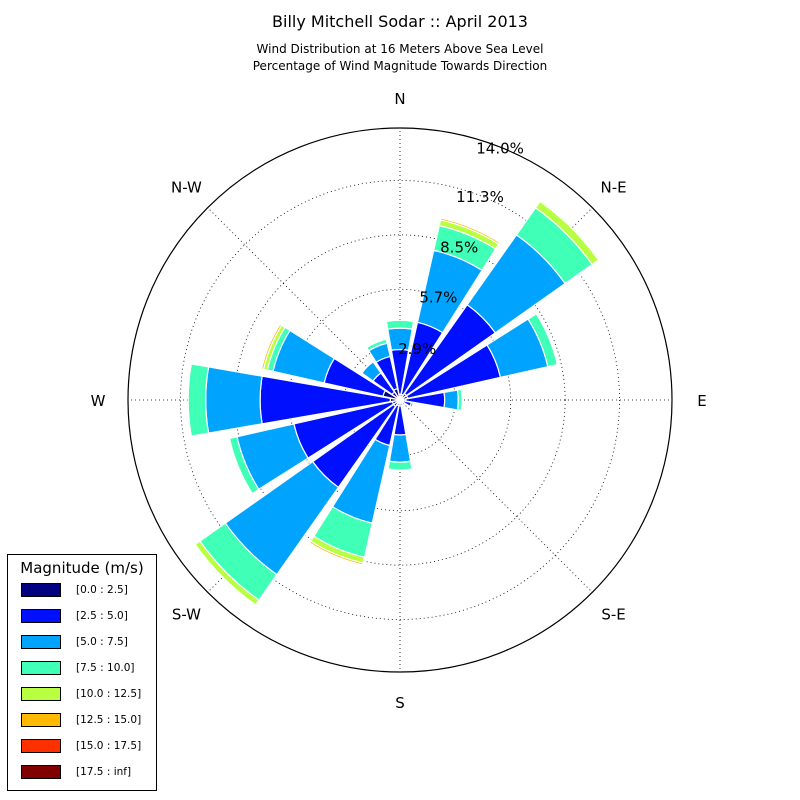 This screenshot has width=800, height=800. I want to click on legend-item: [0.0 : 2.5], so click(82, 596).